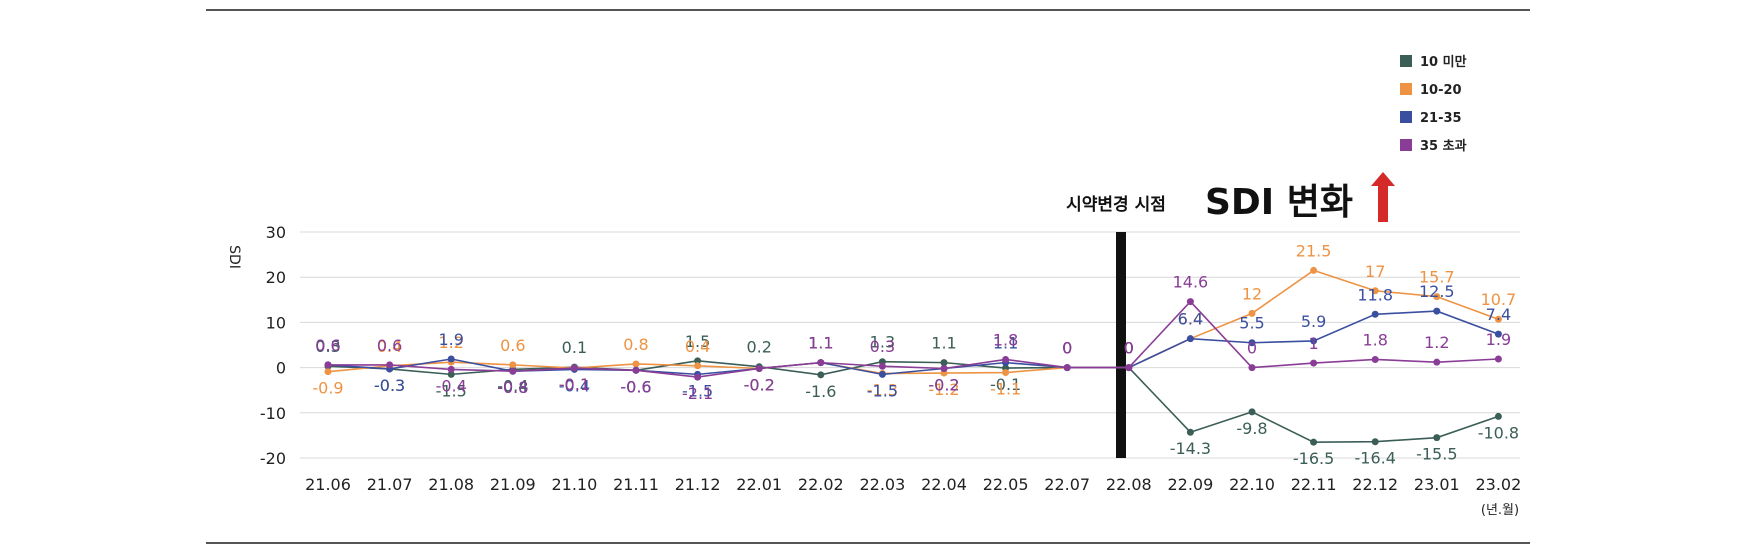 Image resolution: width=1742 pixels, height=556 pixels. Describe the element at coordinates (1374, 339) in the screenshot. I see `data-label: 1.8` at that location.